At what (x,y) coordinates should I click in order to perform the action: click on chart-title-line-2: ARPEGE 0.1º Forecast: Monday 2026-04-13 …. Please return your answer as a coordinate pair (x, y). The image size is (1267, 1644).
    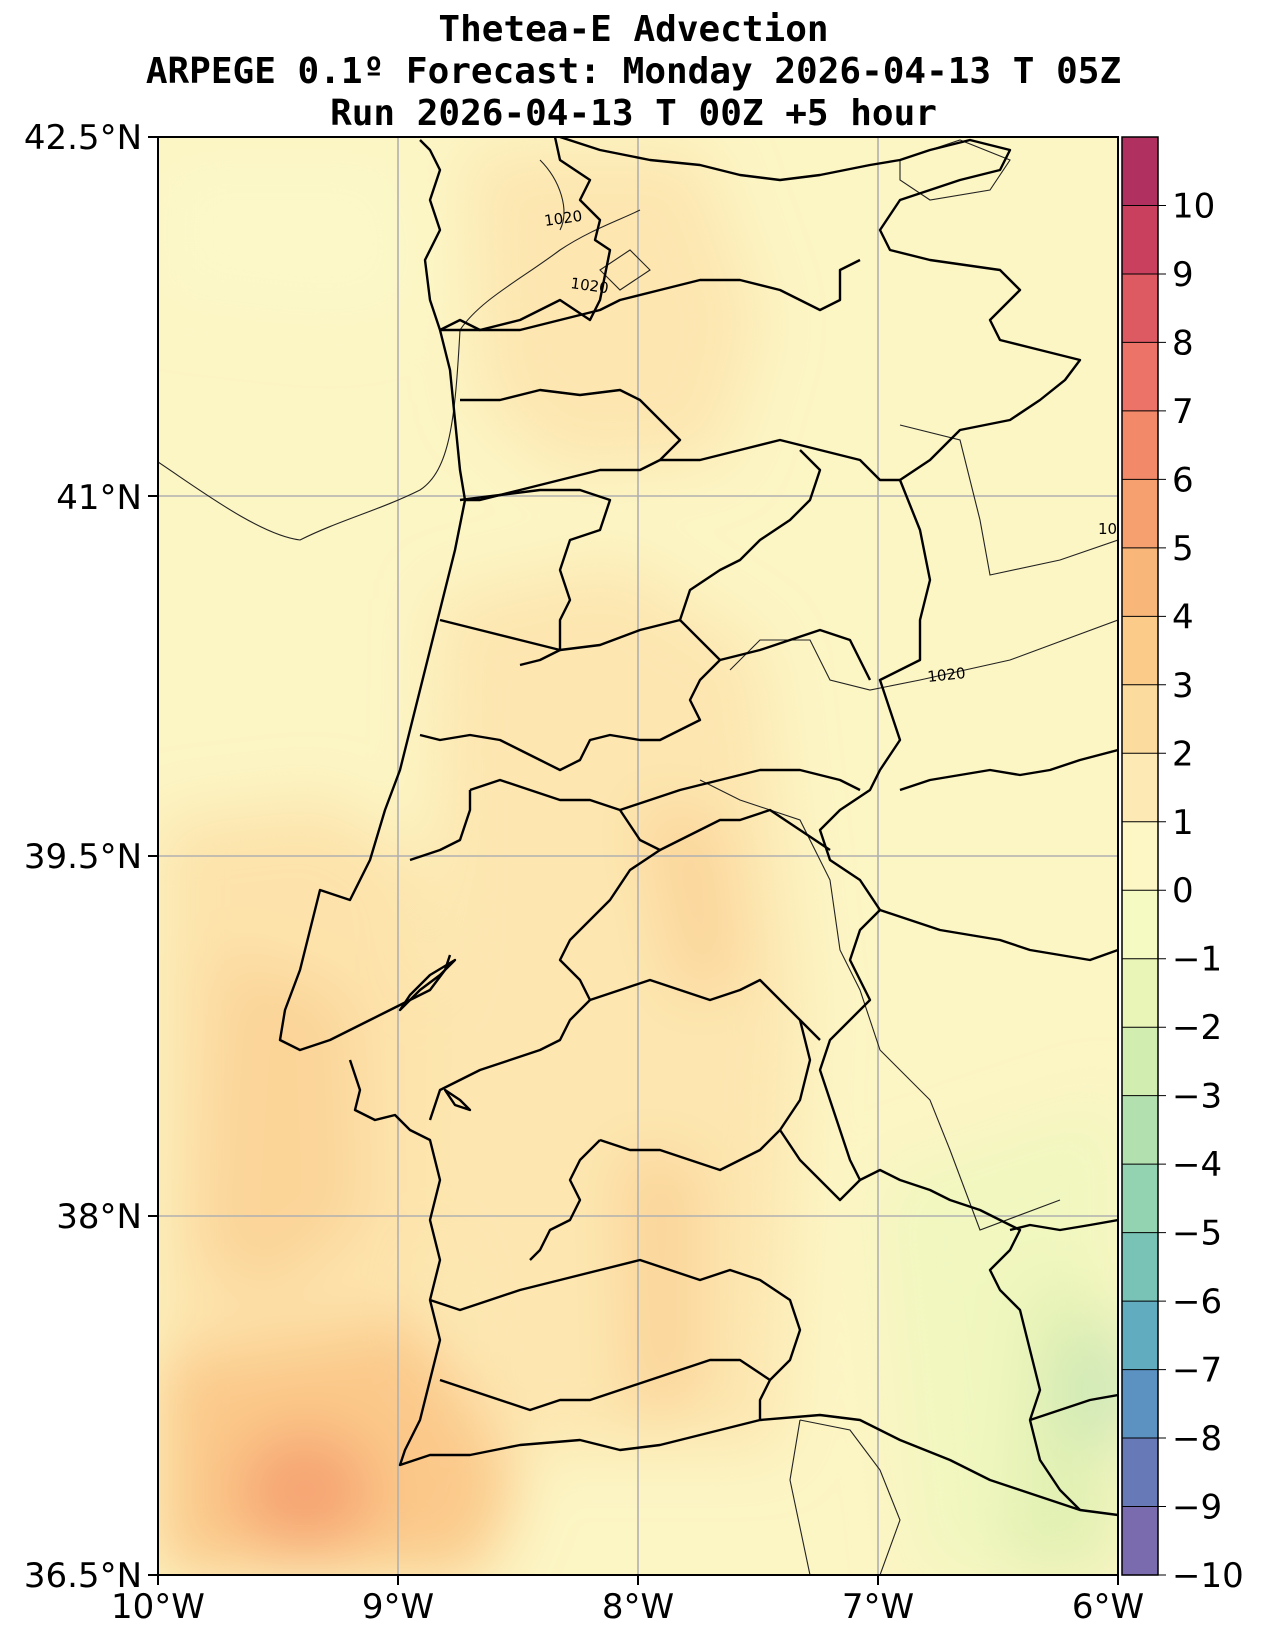
    Looking at the image, I should click on (633, 71).